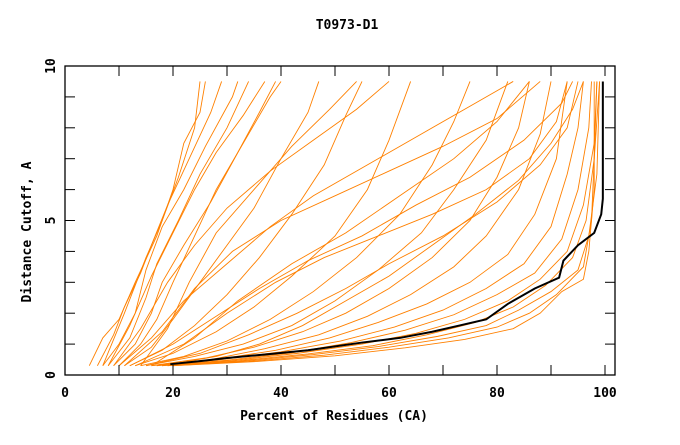 This screenshot has height=445, width=680. Describe the element at coordinates (605, 393) in the screenshot. I see `x-tick-label: 100` at that location.